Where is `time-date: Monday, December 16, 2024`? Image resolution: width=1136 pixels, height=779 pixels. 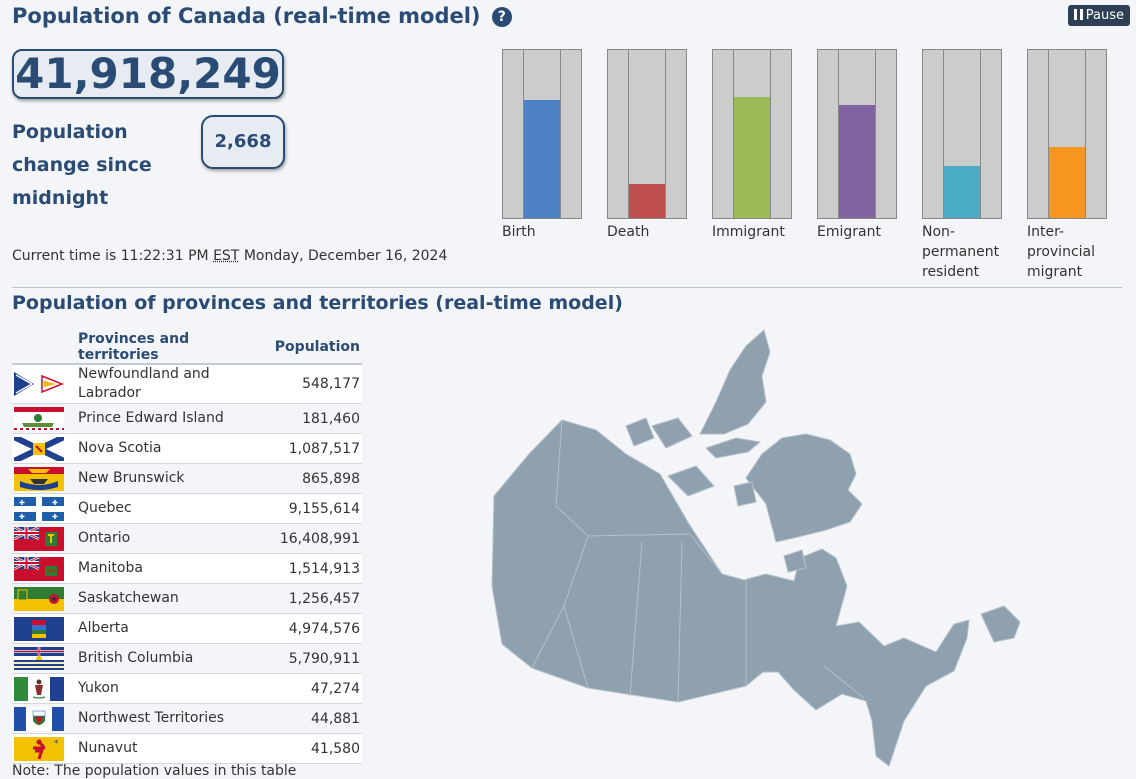 time-date: Monday, December 16, 2024 is located at coordinates (345, 256).